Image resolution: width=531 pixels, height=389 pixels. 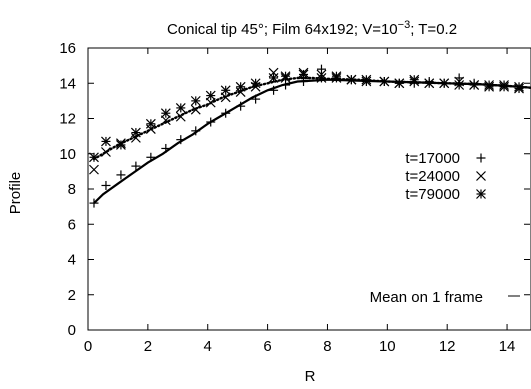 What do you see at coordinates (67, 154) in the screenshot?
I see `y-tick-label: 10` at bounding box center [67, 154].